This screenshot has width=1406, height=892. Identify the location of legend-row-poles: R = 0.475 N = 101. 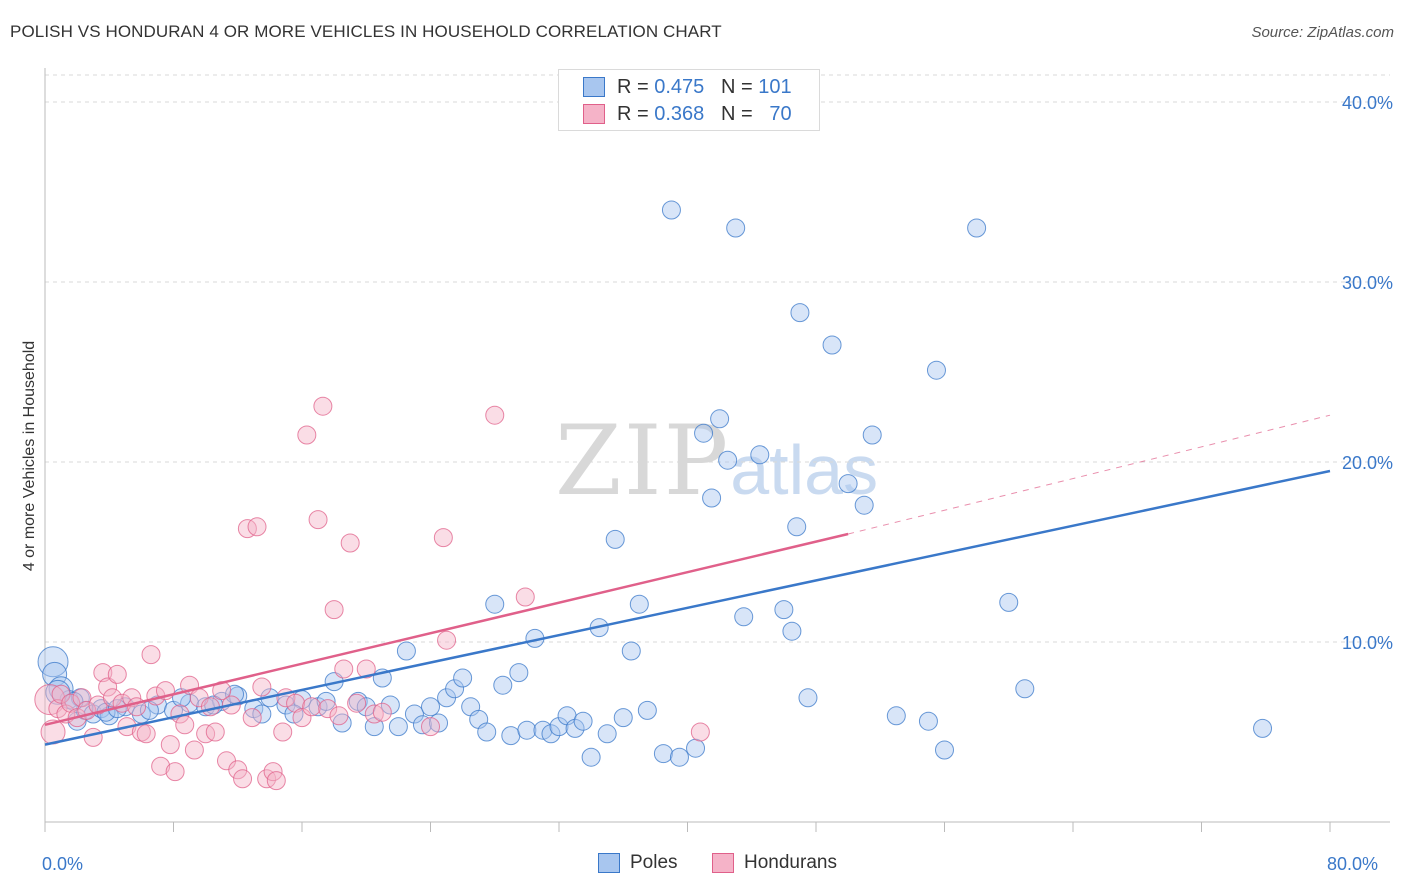
(687, 87).